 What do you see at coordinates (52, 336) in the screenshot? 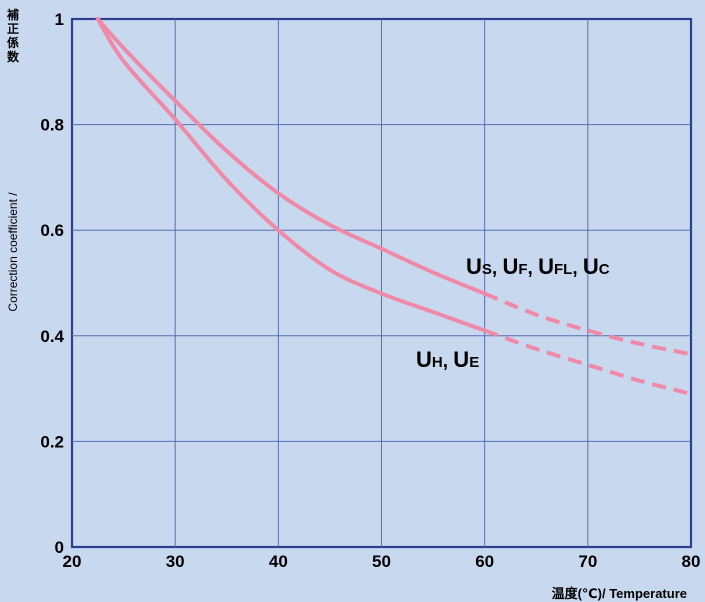
I see `y-tick-label: 0.4` at bounding box center [52, 336].